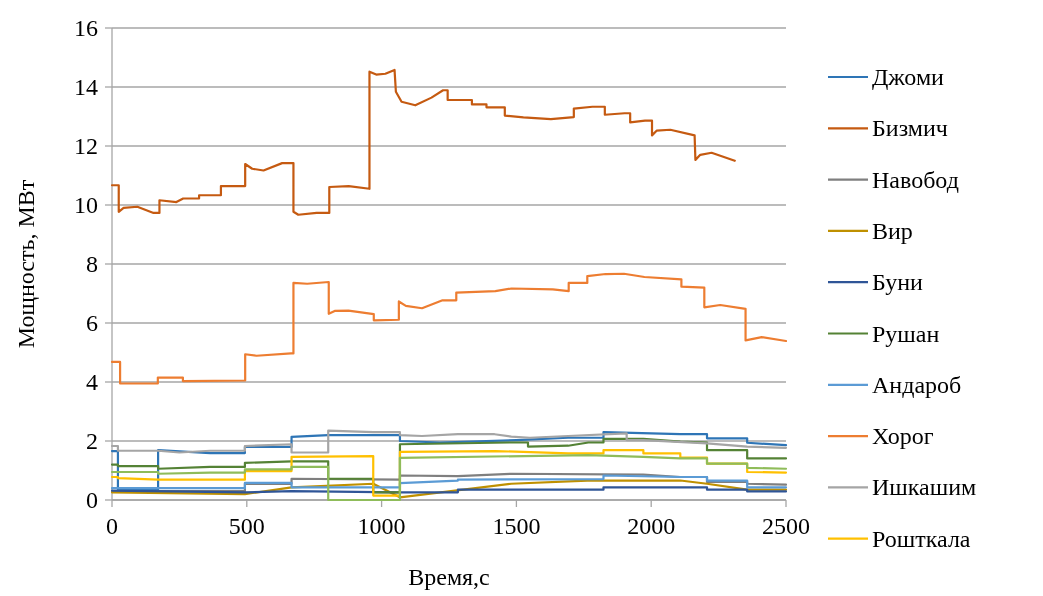 Image resolution: width=1043 pixels, height=596 pixels. Describe the element at coordinates (423, 142) in the screenshot. I see `line-series` at that location.